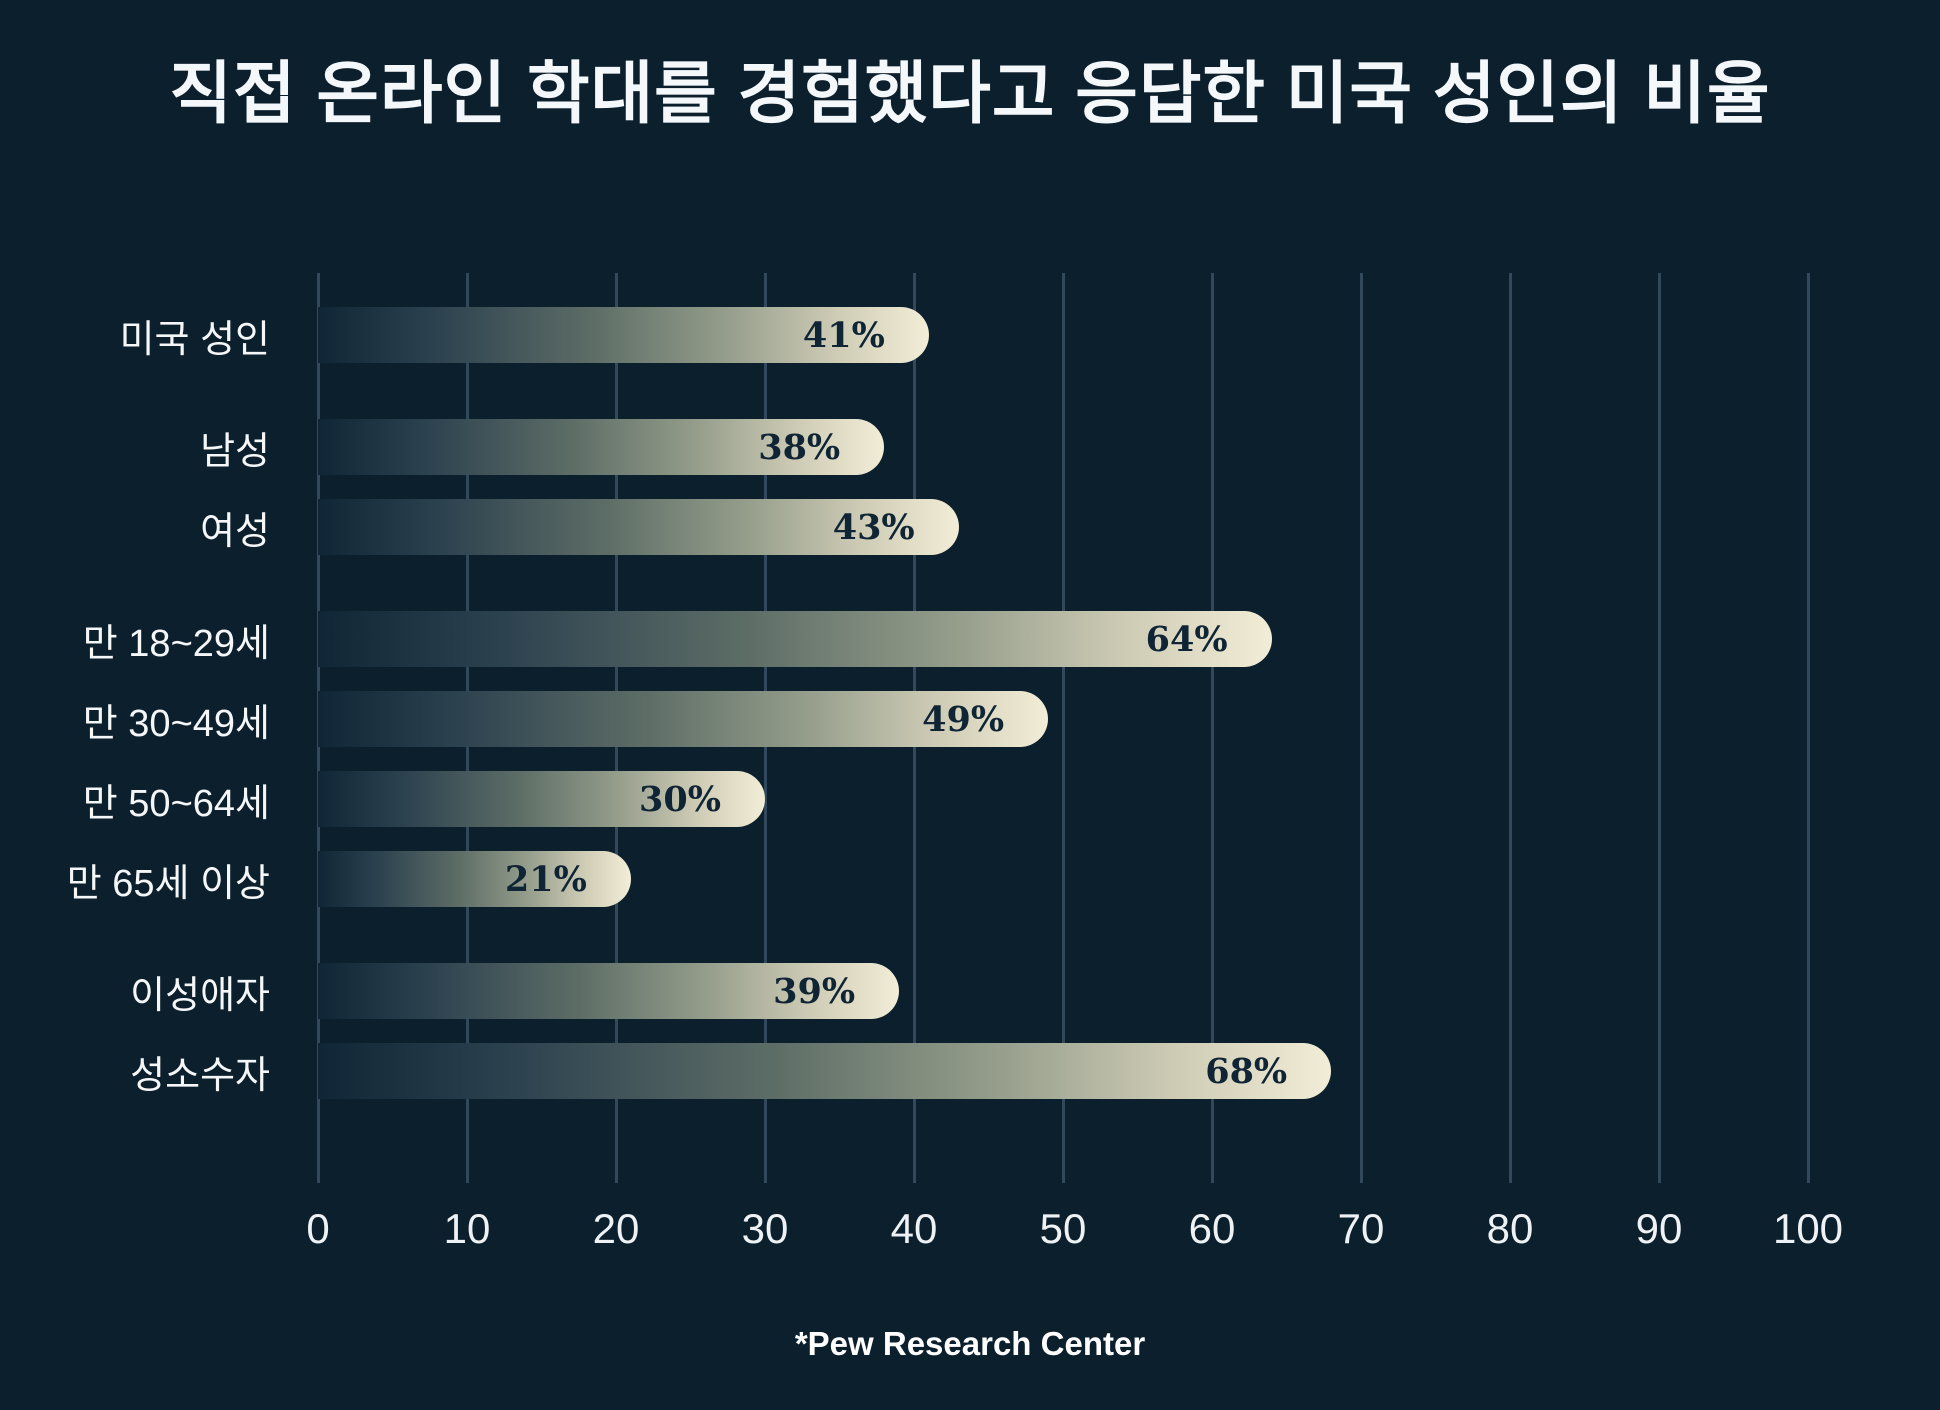  Describe the element at coordinates (1808, 1228) in the screenshot. I see `x-axis-tick-label: 100` at that location.